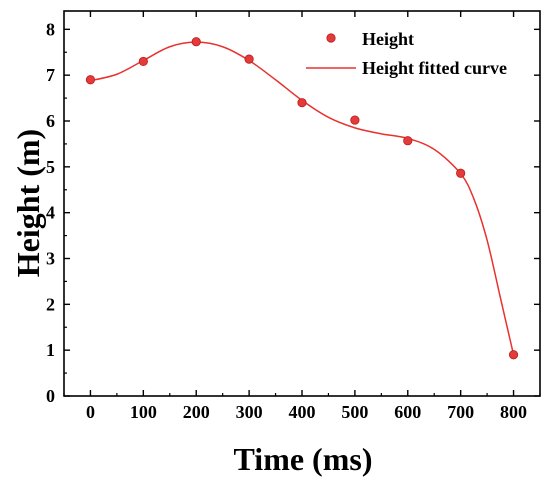 Image resolution: width=550 pixels, height=484 pixels. I want to click on x-tick-label: 300, so click(249, 412).